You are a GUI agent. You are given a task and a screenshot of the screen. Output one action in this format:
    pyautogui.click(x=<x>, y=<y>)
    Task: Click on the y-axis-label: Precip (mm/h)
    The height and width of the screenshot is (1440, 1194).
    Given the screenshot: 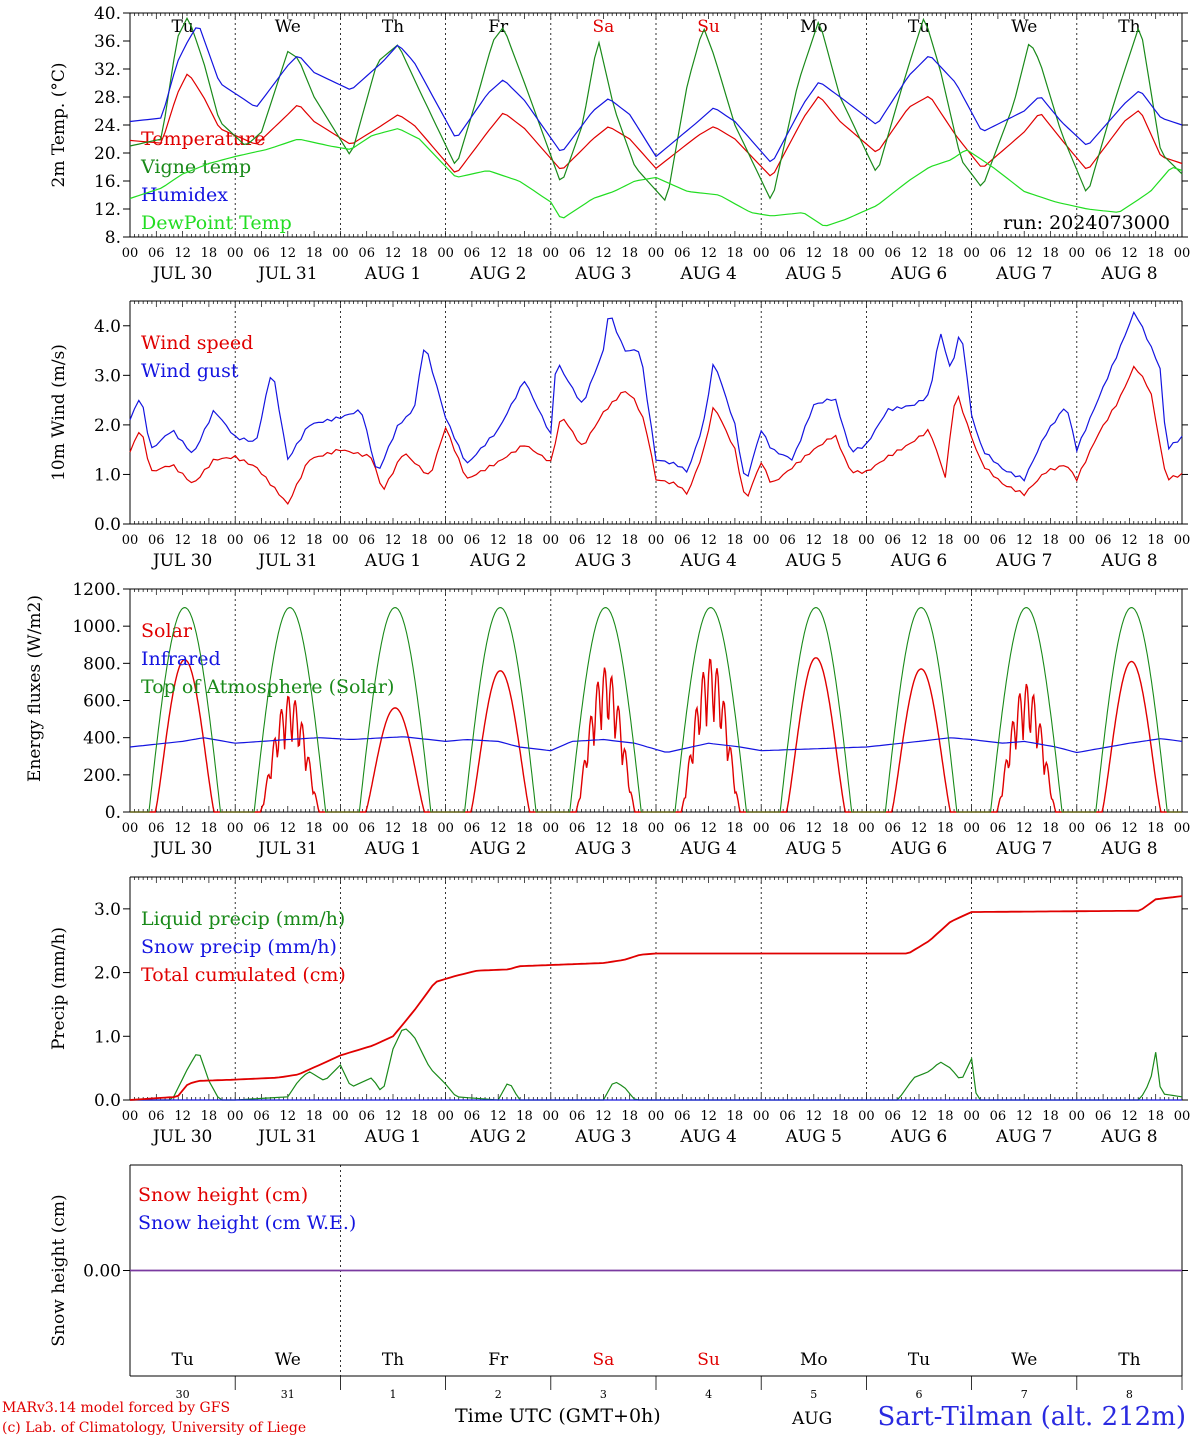 What is the action you would take?
    pyautogui.click(x=59, y=988)
    